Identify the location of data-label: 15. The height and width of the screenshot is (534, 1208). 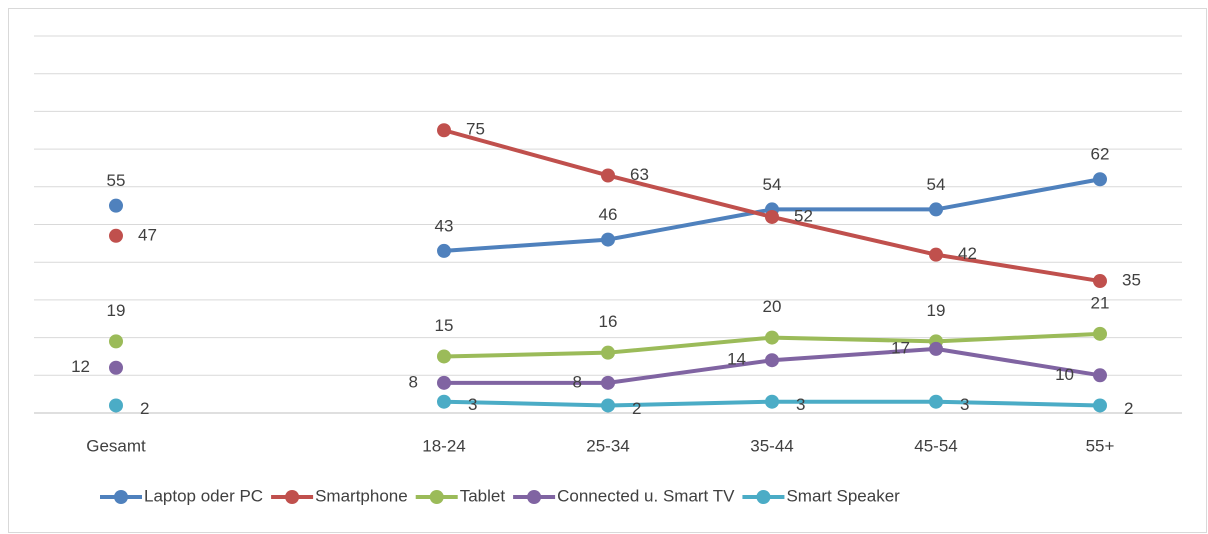
(444, 325).